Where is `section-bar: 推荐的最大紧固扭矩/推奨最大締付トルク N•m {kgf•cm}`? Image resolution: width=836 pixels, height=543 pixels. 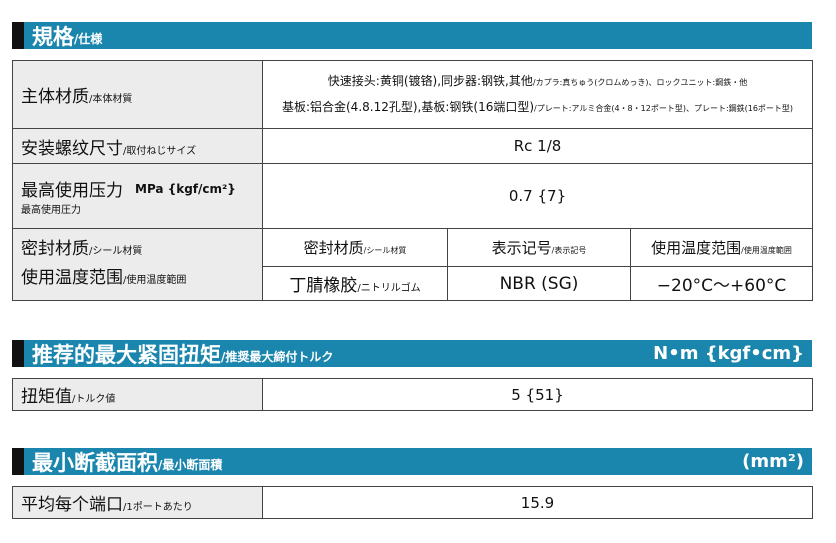
section-bar: 推荐的最大紧固扭矩/推奨最大締付トルク N•m {kgf•cm} is located at coordinates (412, 353).